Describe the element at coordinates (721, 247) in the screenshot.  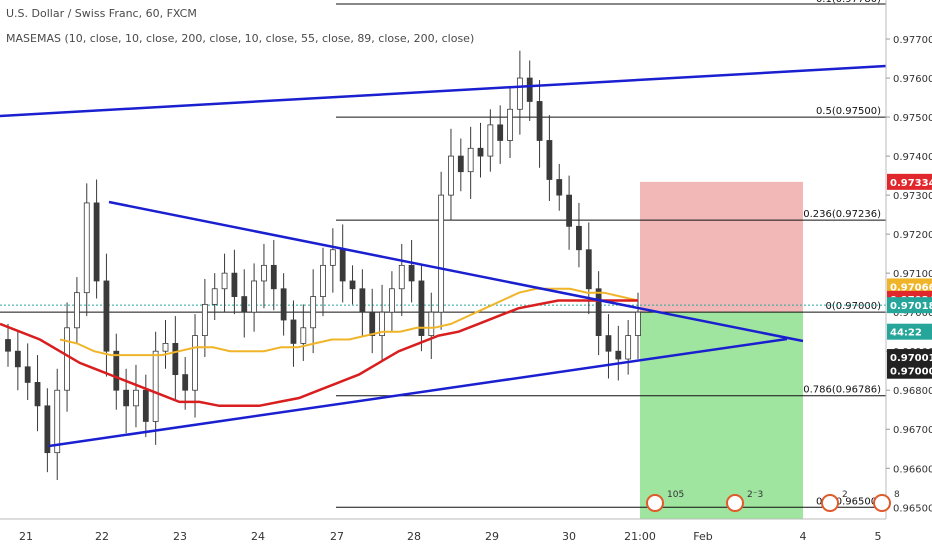
I see `stop-zone` at that location.